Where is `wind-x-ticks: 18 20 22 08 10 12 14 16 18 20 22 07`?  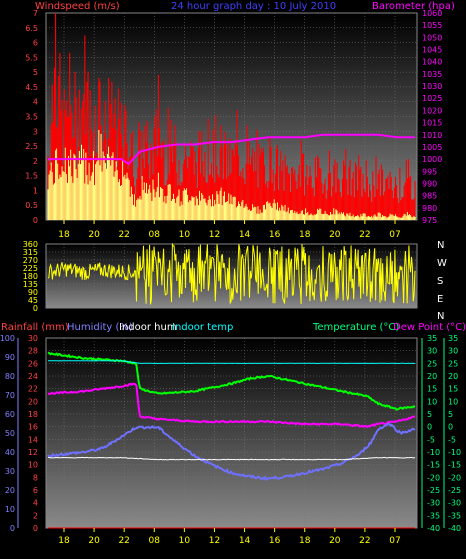 wind-x-ticks: 18 20 22 08 10 12 14 16 18 20 22 07 is located at coordinates (229, 230).